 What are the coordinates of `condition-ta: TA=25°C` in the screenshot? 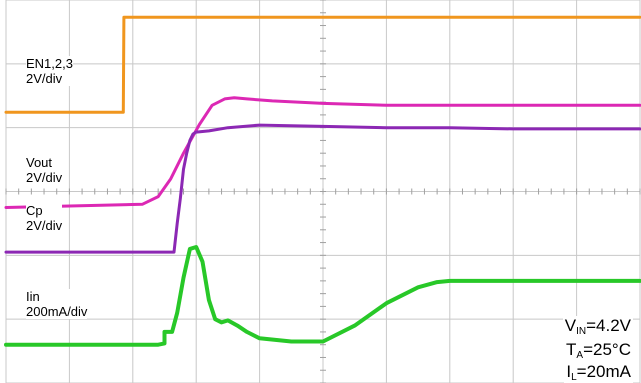 It's located at (598, 353).